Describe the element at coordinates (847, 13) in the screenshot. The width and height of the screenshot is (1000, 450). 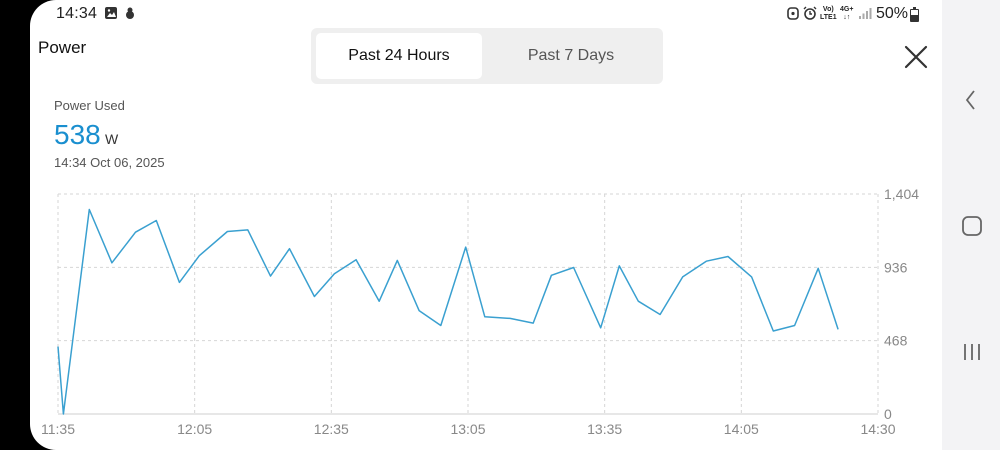
I see `network-gen-label: 4G+ ↓↑` at that location.